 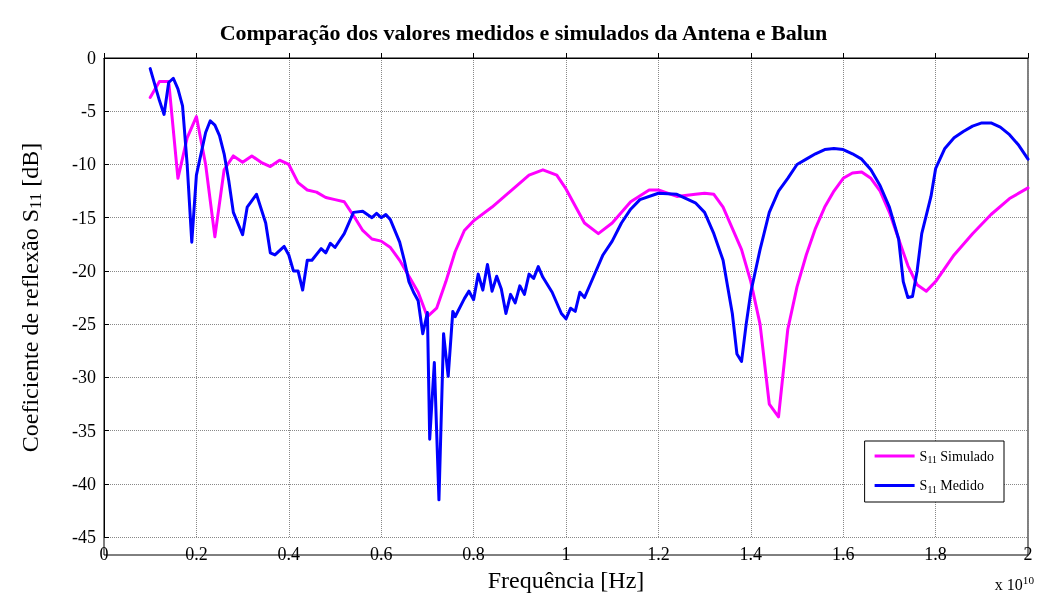 What do you see at coordinates (84, 377) in the screenshot?
I see `y-tick-label: -30` at bounding box center [84, 377].